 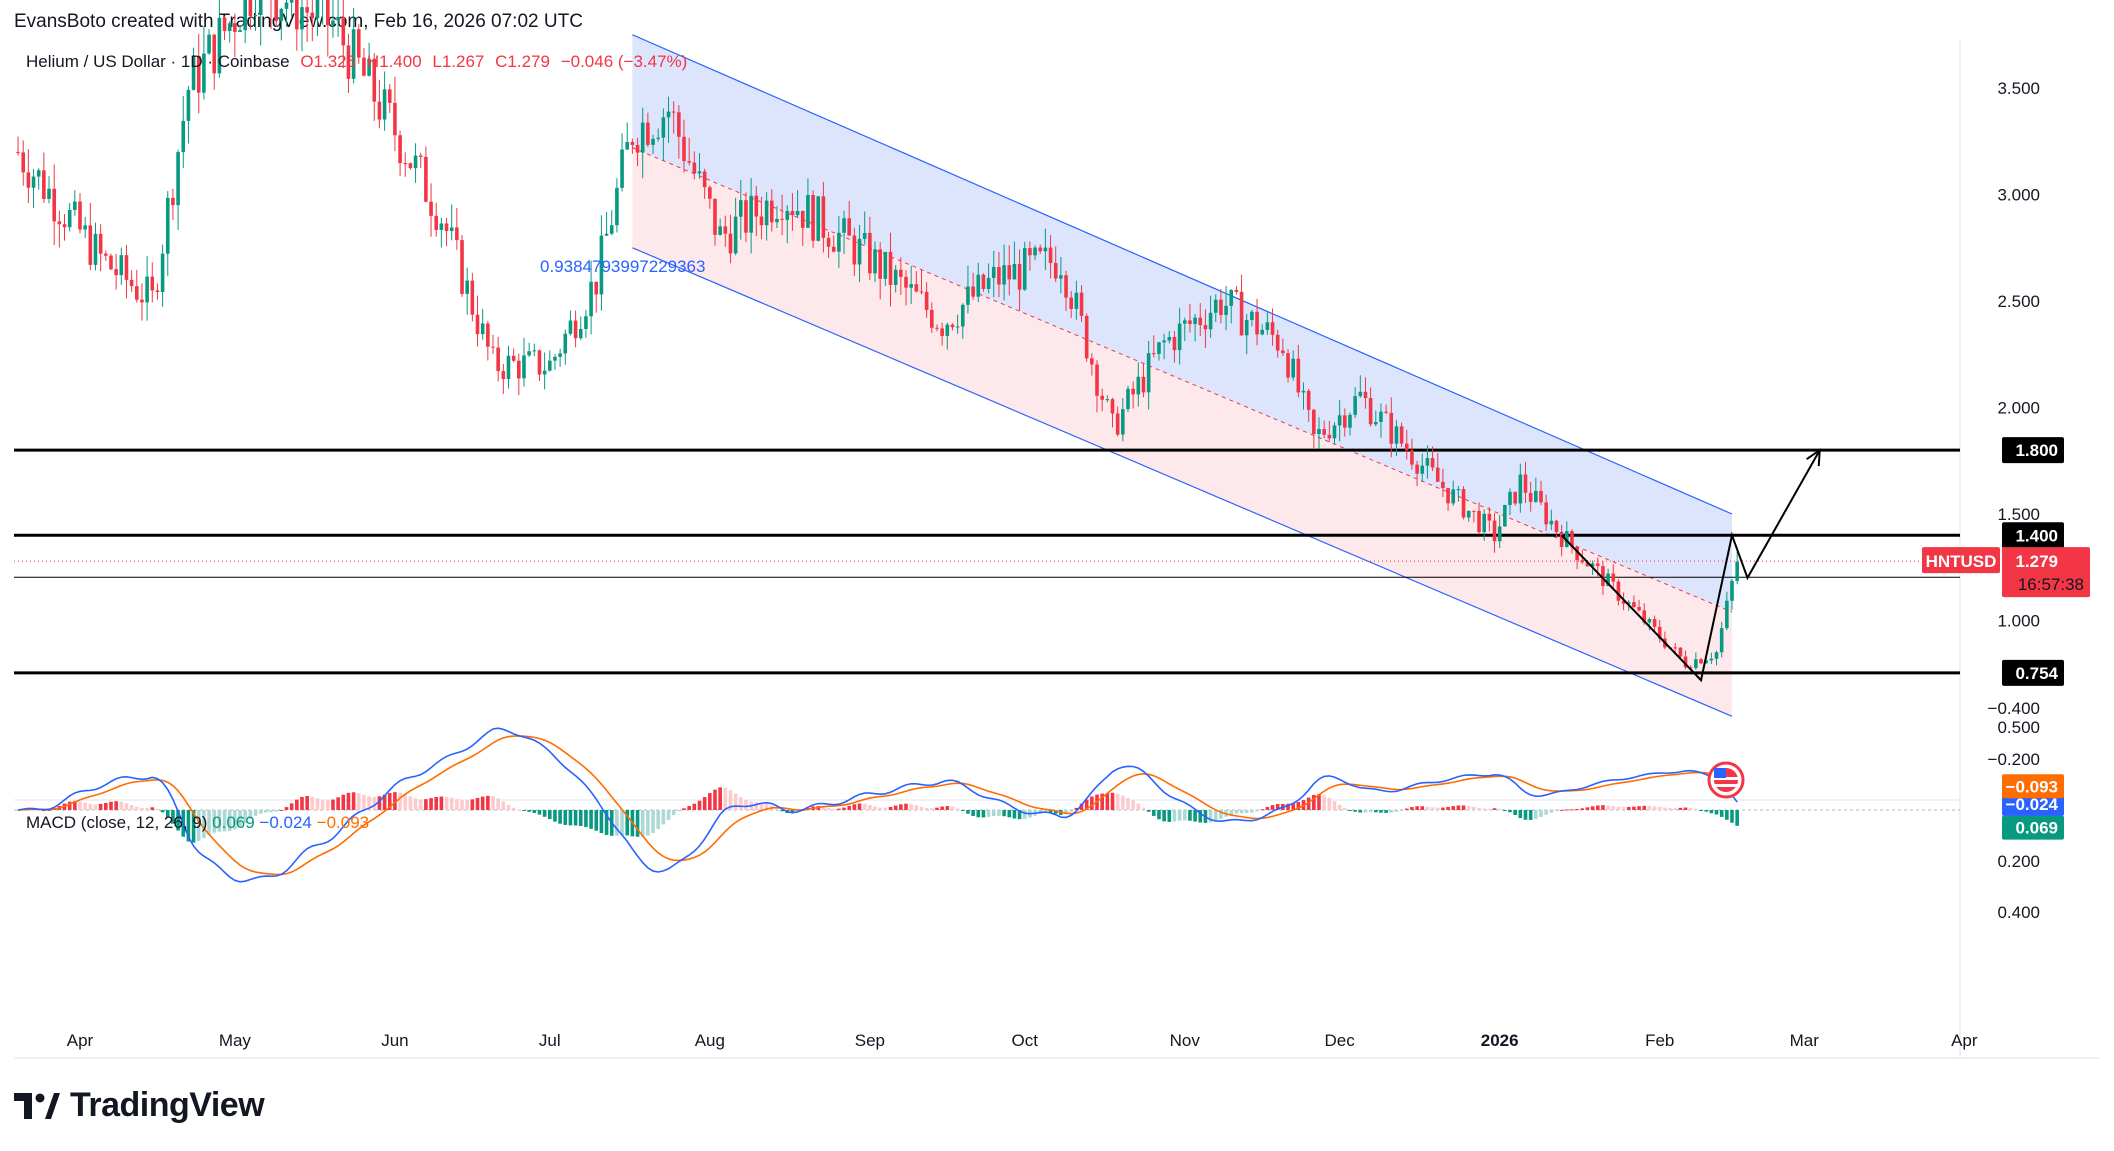 I want to click on brand-name: TradingView, so click(x=167, y=1105).